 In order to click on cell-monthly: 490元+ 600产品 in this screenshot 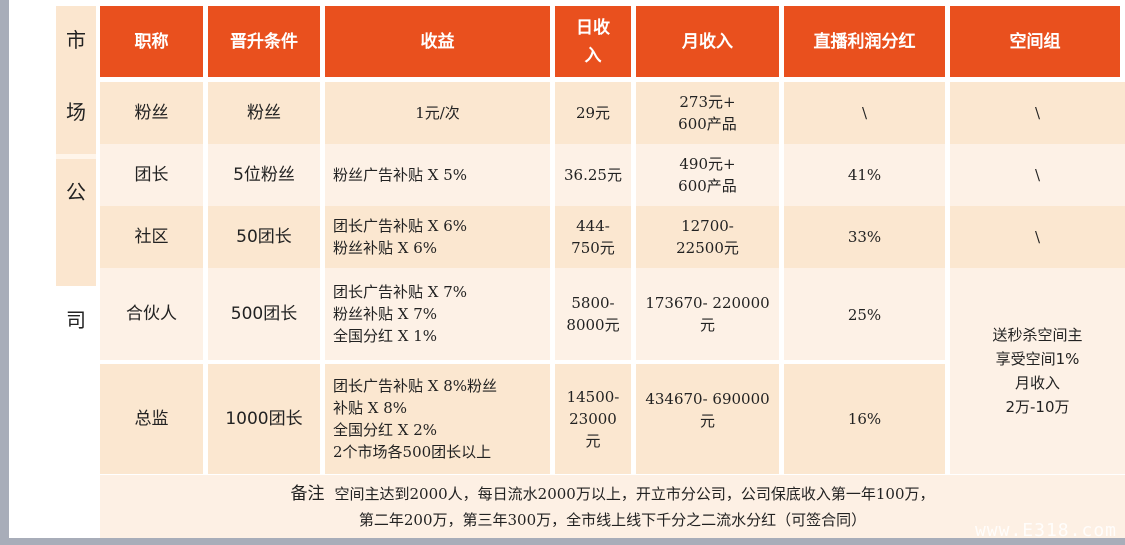, I will do `click(707, 175)`.